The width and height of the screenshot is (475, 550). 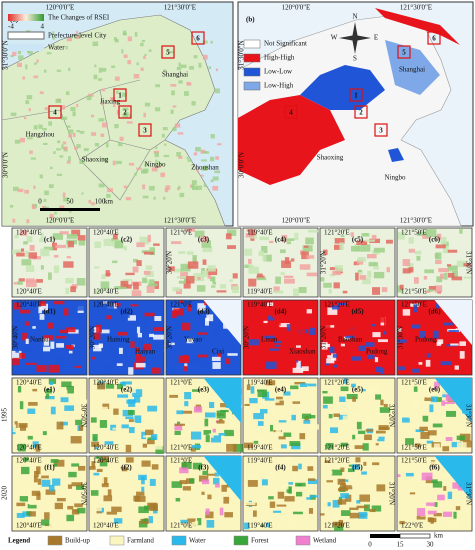 I want to click on coord-label: 119°40'E, so click(x=260, y=383).